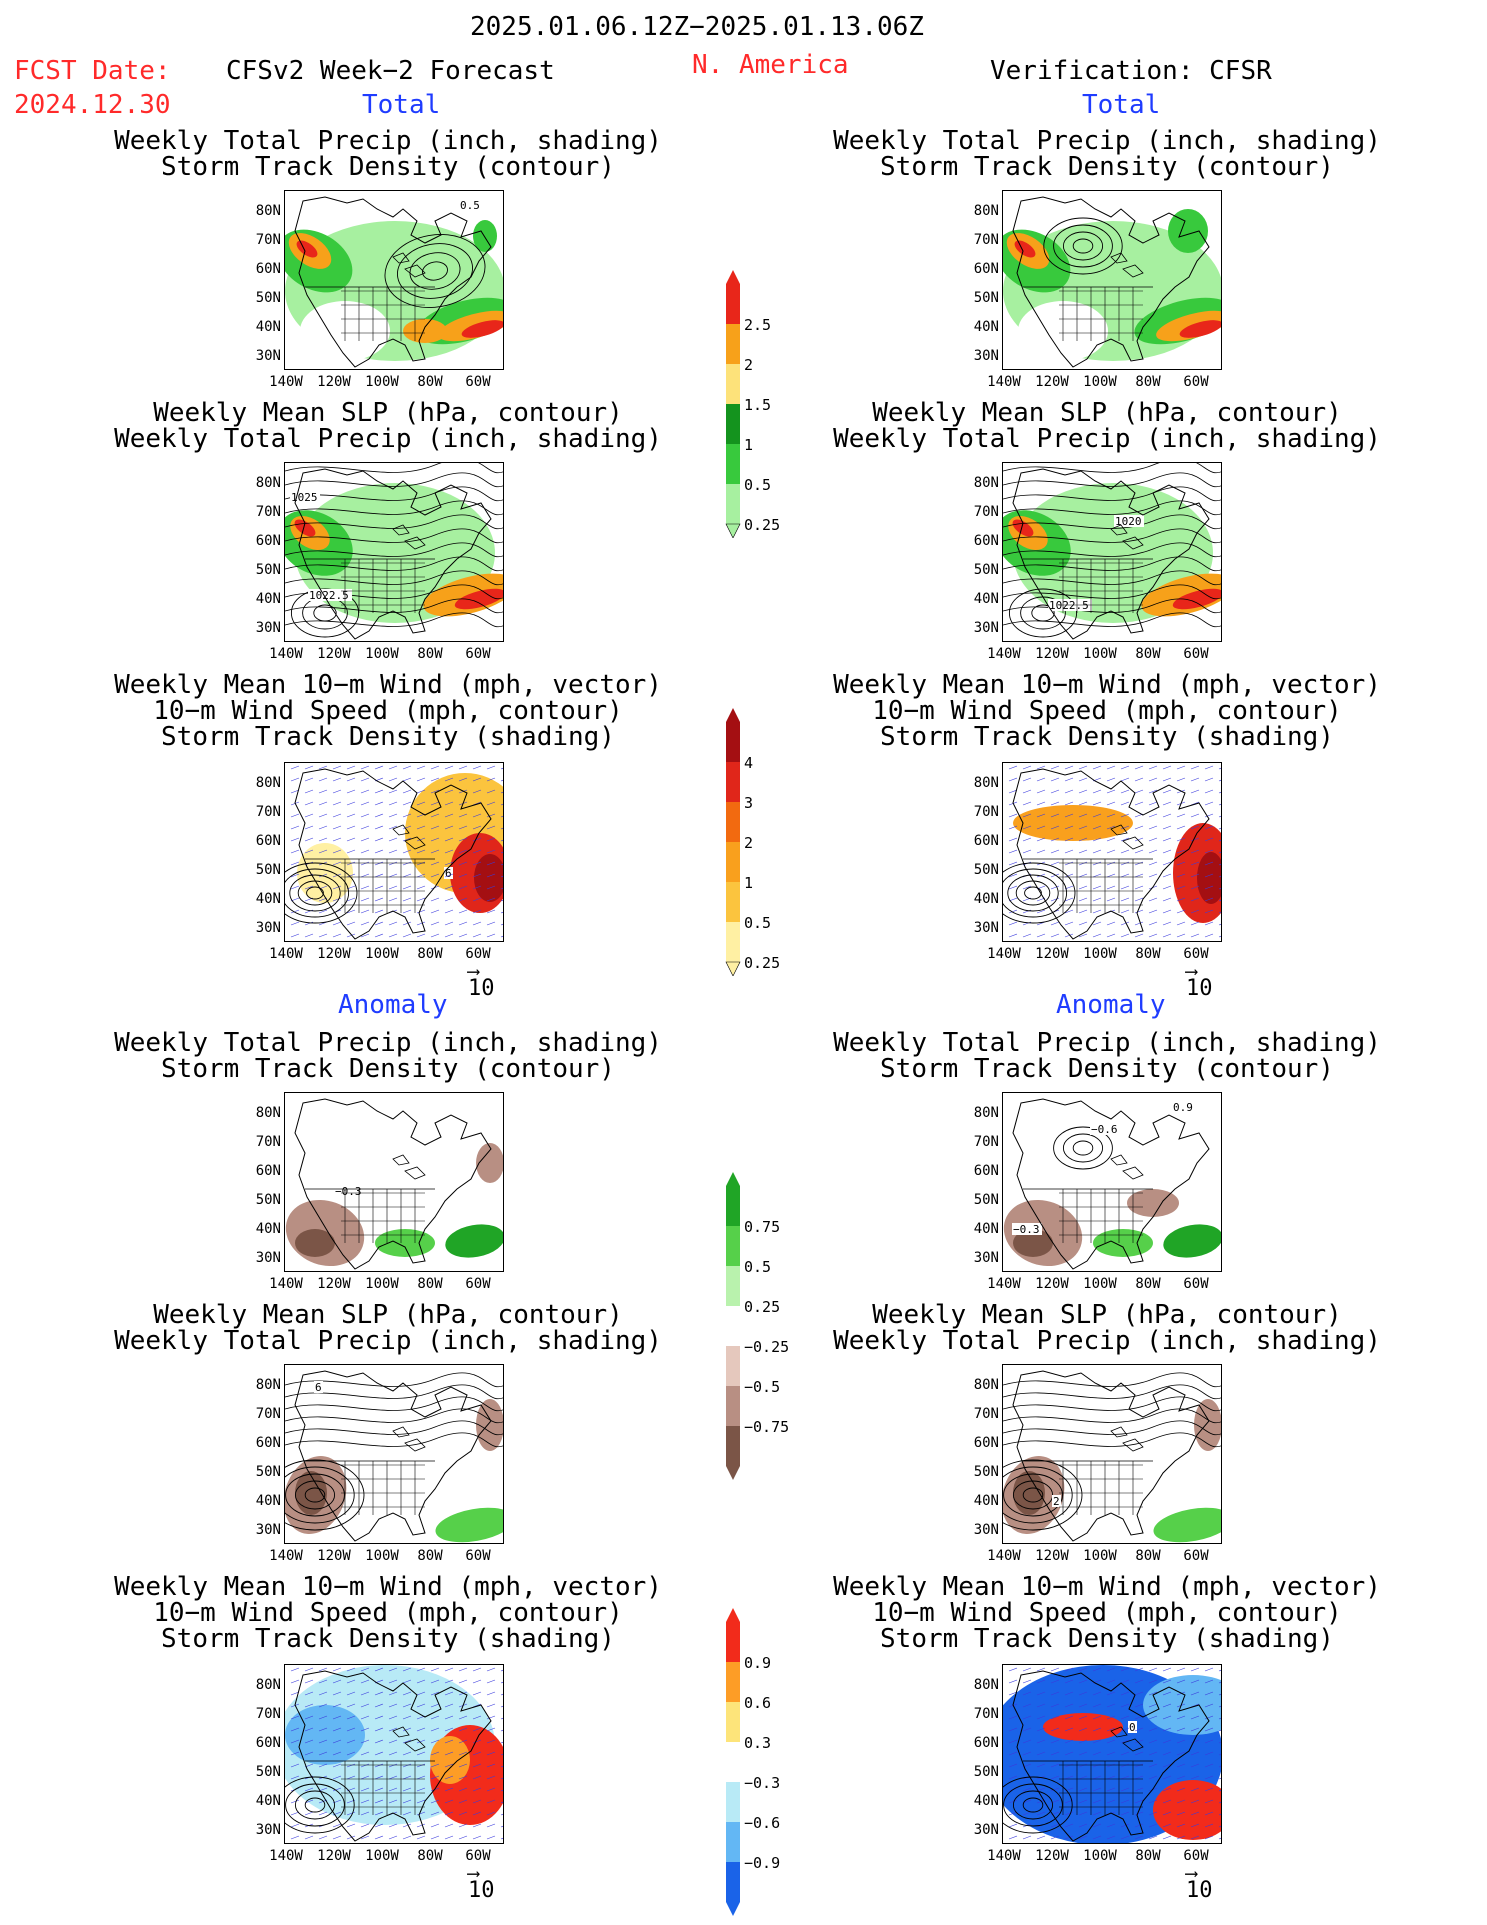 The height and width of the screenshot is (1925, 1487). I want to click on colorbar-precip-anomaly: 0.75 0.5 0.25 −0.25 −0.5 −0.75, so click(756, 1328).